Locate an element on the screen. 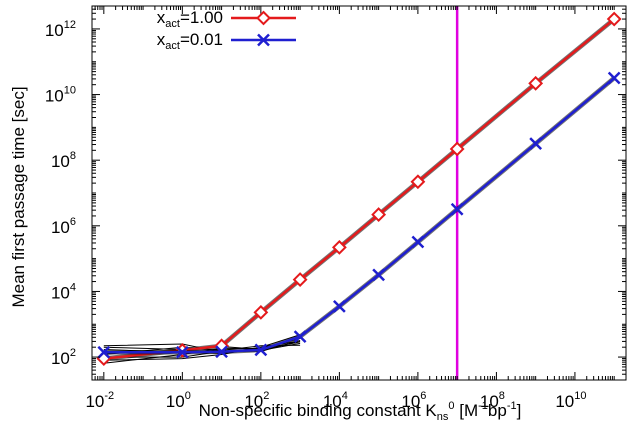 The width and height of the screenshot is (632, 423). legend-label-xact-1: xact=1.00 is located at coordinates (190, 19).